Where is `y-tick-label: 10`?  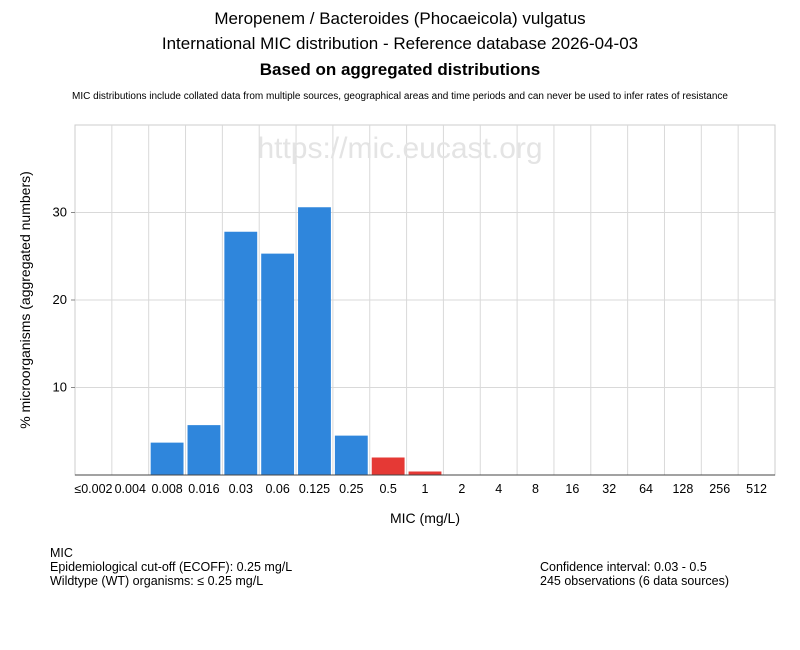
y-tick-label: 10 is located at coordinates (60, 387).